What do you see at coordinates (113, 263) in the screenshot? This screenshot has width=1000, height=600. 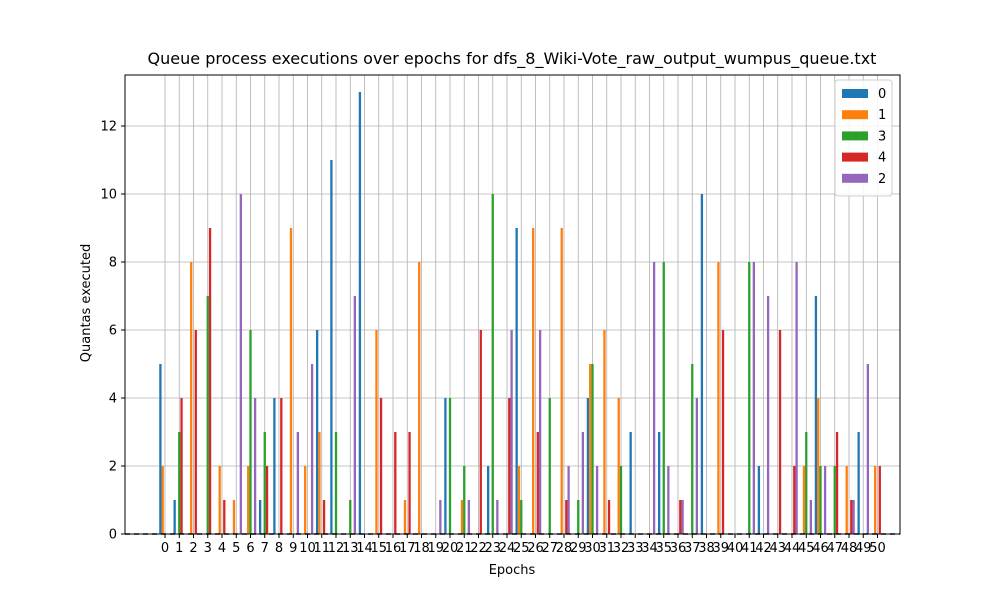 I see `y-tick-label: 8` at bounding box center [113, 263].